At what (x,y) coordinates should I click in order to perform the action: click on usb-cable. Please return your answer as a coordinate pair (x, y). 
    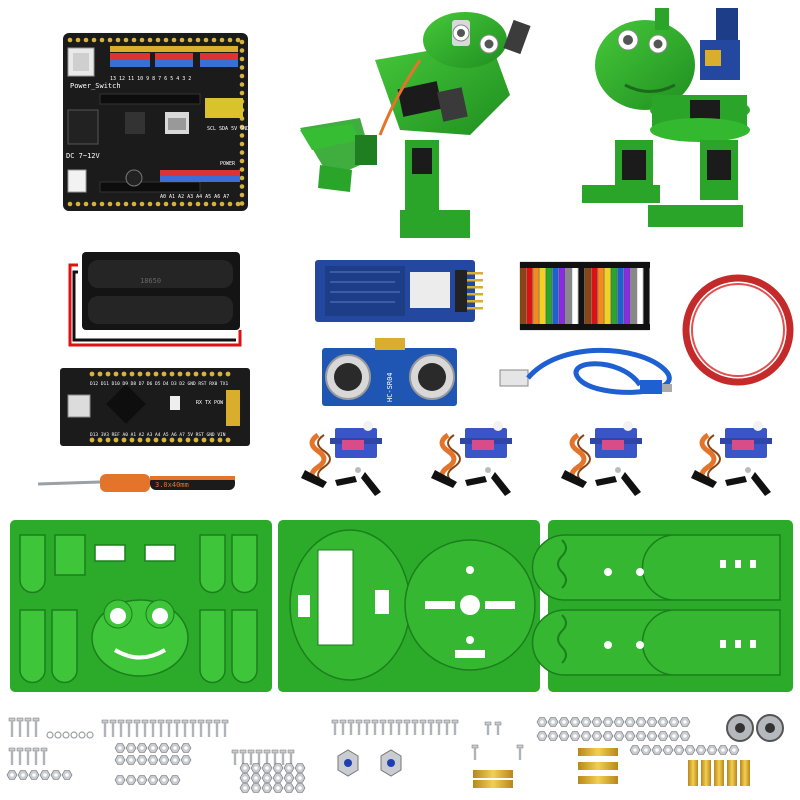
    Looking at the image, I should click on (585, 371).